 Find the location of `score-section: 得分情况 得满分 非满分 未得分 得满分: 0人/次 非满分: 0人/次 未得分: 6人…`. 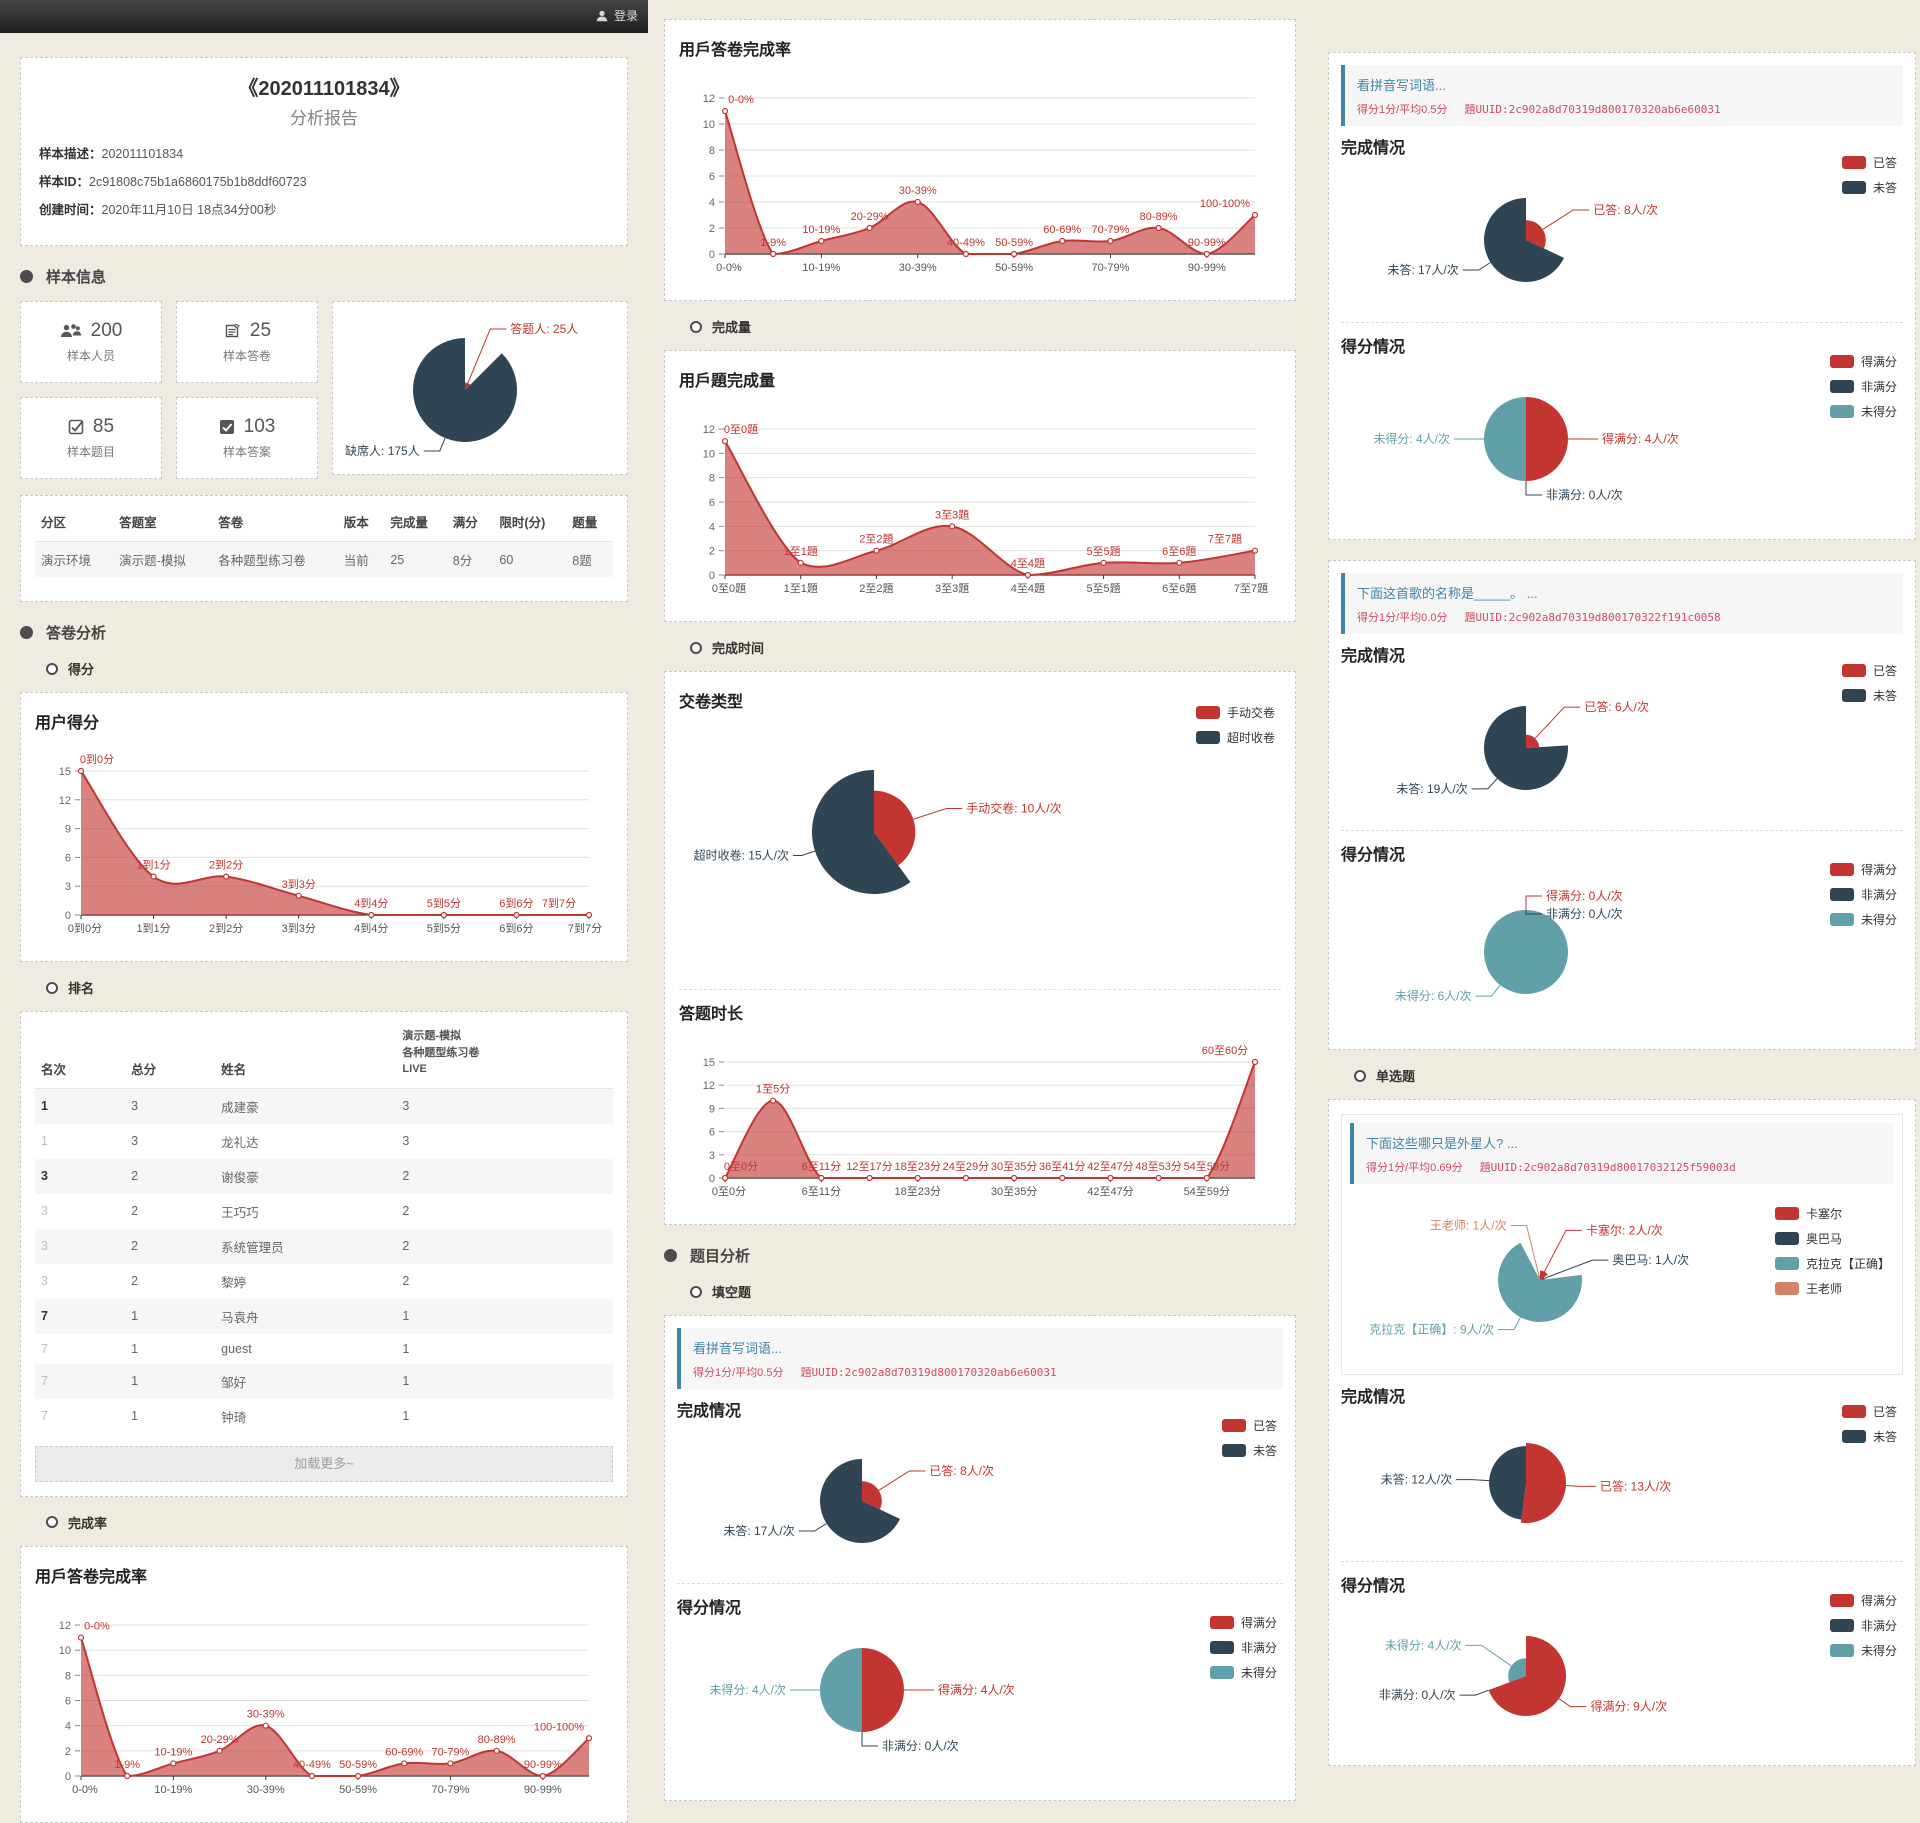

score-section: 得分情况 得满分 非满分 未得分 得满分: 0人/次 非满分: 0人/次 未得分: 6人… is located at coordinates (1622, 939).